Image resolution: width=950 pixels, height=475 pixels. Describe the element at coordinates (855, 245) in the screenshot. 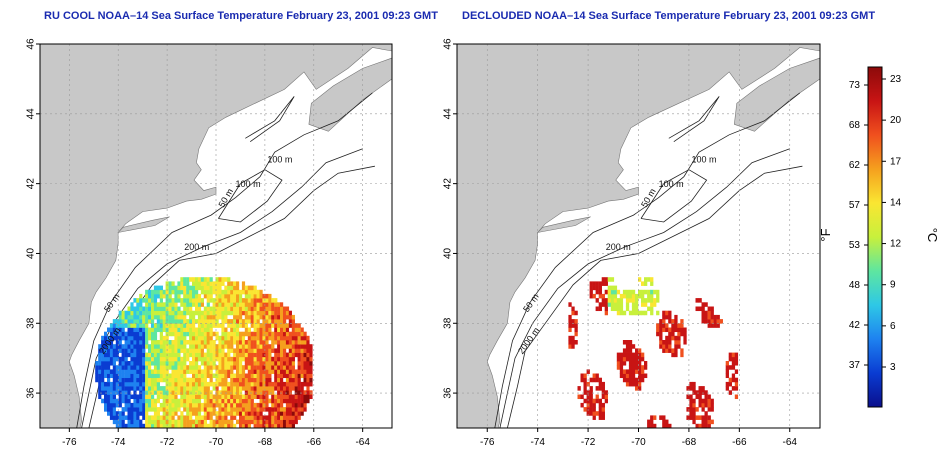

I see `fahrenheit-label: 53` at that location.